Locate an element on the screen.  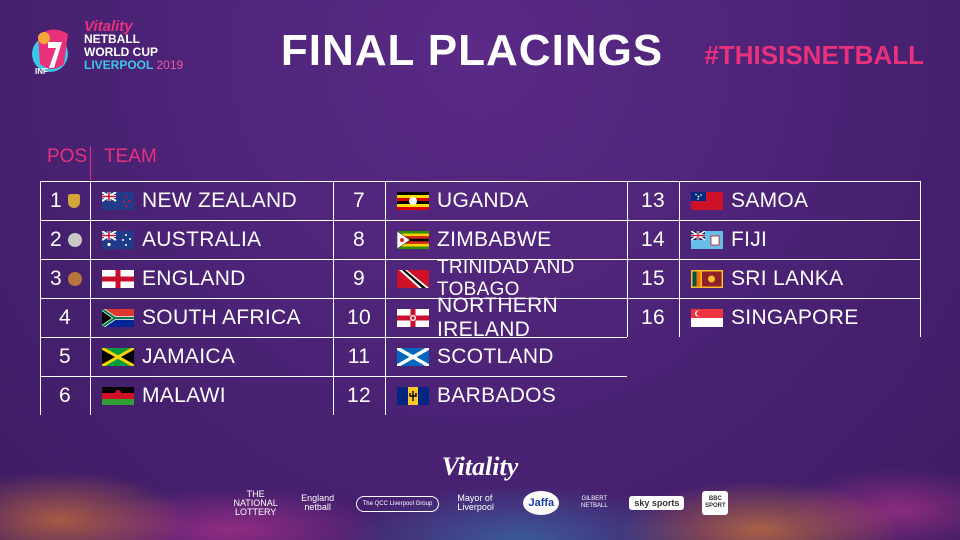
position-number: 6 is located at coordinates (65, 396).